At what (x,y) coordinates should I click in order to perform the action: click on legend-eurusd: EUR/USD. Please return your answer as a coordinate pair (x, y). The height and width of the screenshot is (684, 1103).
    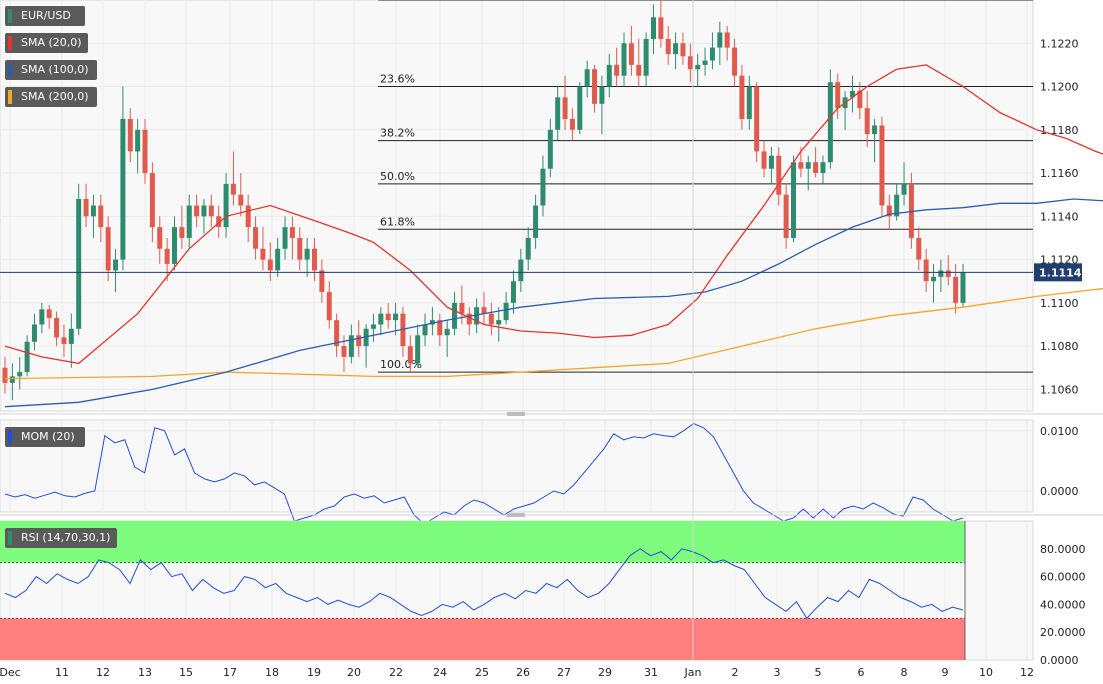
    Looking at the image, I should click on (45, 16).